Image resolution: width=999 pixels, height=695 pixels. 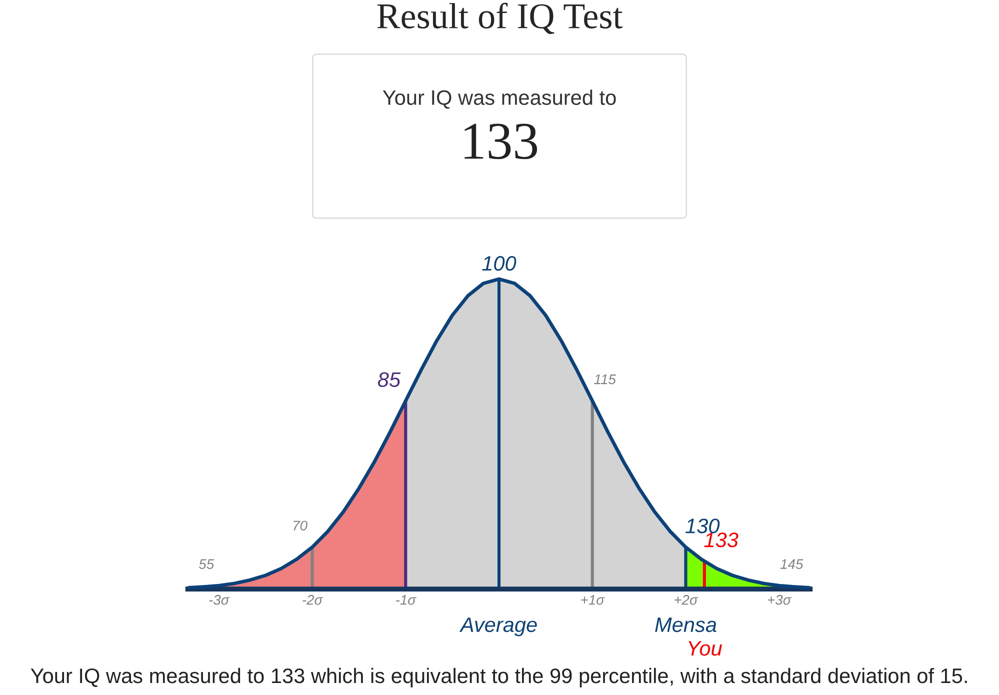 What do you see at coordinates (498, 678) in the screenshot?
I see `text: Your IQ was measured to 133 which is equivalent to the 99 percentile, with a standard deviation of 15.` at bounding box center [498, 678].